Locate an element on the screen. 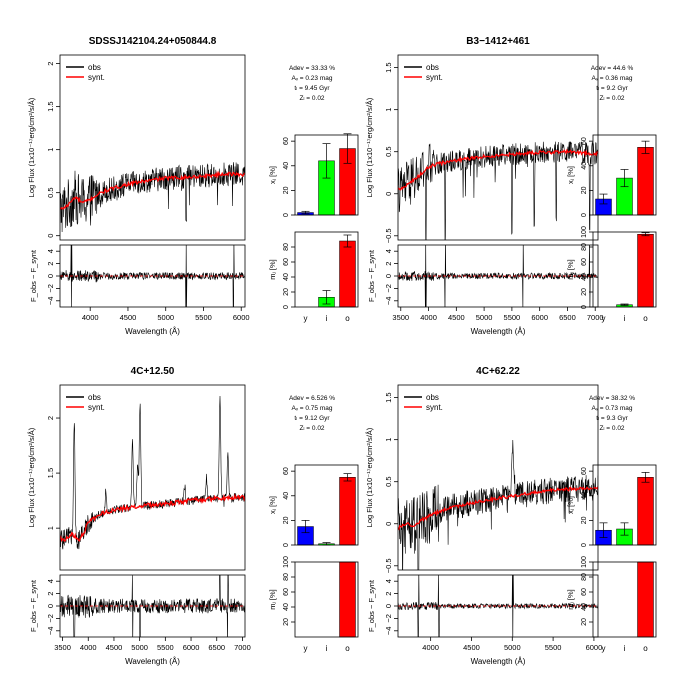 The width and height of the screenshot is (700, 700). y-tick-label: −0.5 is located at coordinates (388, 235).